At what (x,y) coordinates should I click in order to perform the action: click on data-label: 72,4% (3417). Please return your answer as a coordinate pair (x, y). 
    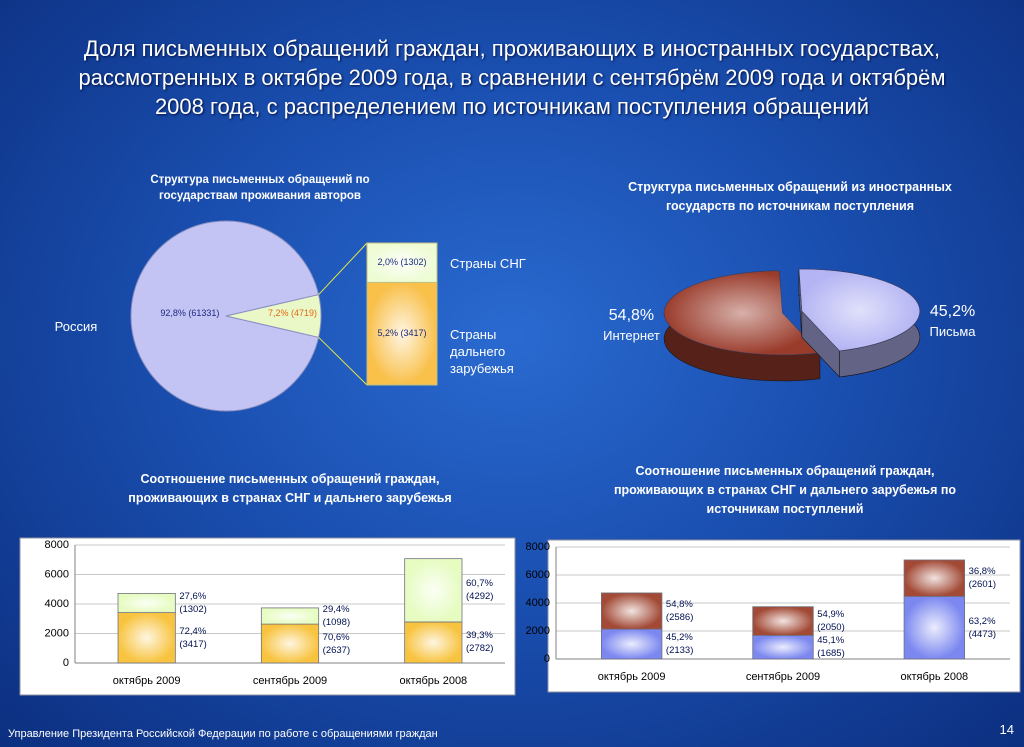
    Looking at the image, I should click on (193, 637).